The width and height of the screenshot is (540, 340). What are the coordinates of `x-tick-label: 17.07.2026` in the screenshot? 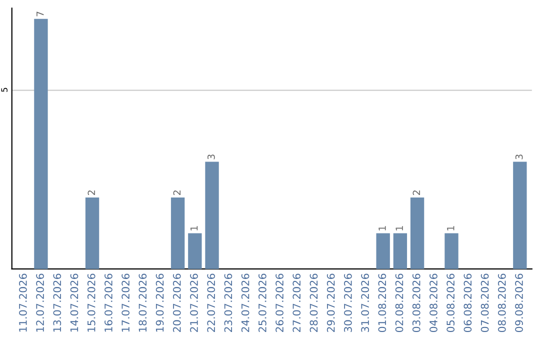 It's located at (126, 303).